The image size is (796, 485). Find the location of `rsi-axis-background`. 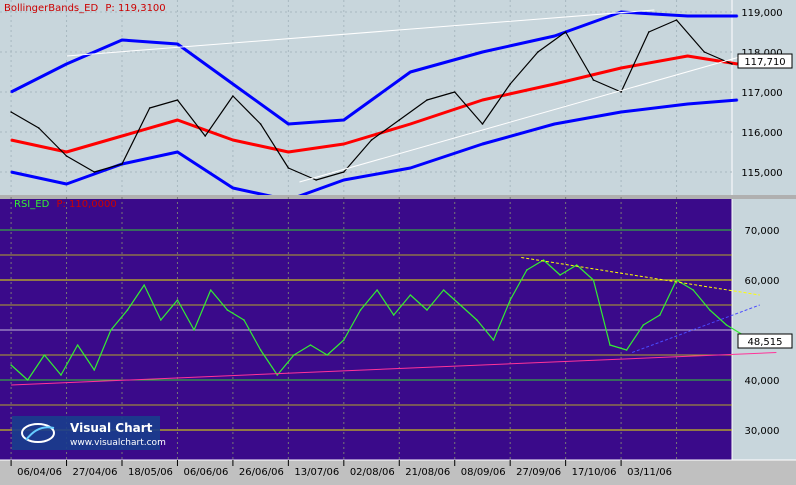

rsi-axis-background is located at coordinates (764, 329).